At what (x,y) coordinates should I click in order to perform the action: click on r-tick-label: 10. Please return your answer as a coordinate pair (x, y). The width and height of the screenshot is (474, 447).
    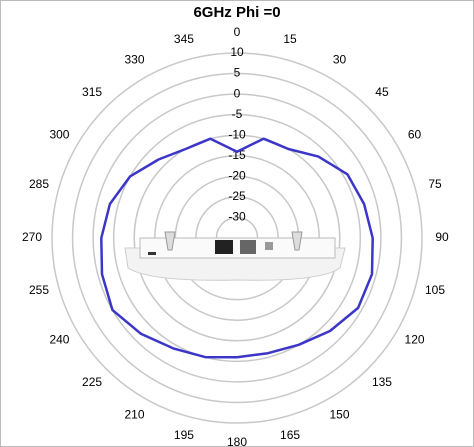
    Looking at the image, I should click on (237, 52).